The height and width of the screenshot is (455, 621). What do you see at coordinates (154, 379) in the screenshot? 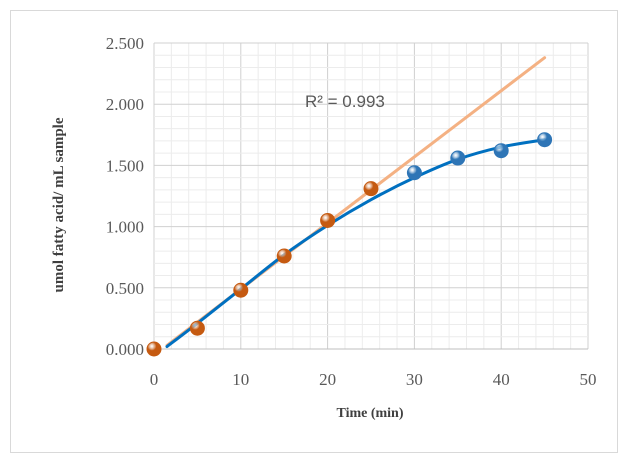
I see `x-tick-label: 0` at bounding box center [154, 379].